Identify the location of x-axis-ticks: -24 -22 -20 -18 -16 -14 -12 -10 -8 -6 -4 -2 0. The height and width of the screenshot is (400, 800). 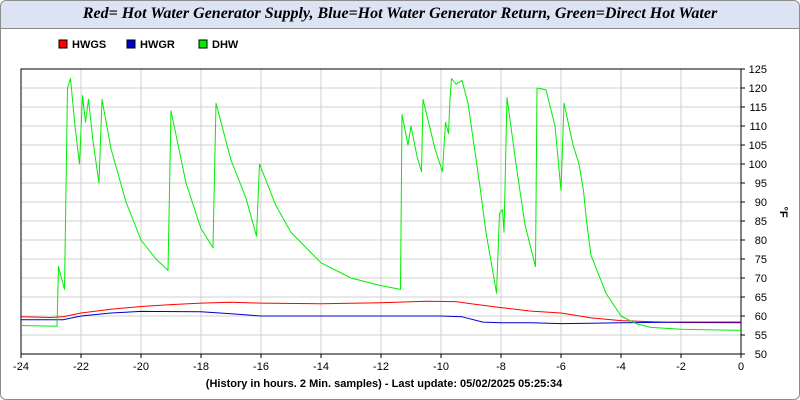
(378, 363).